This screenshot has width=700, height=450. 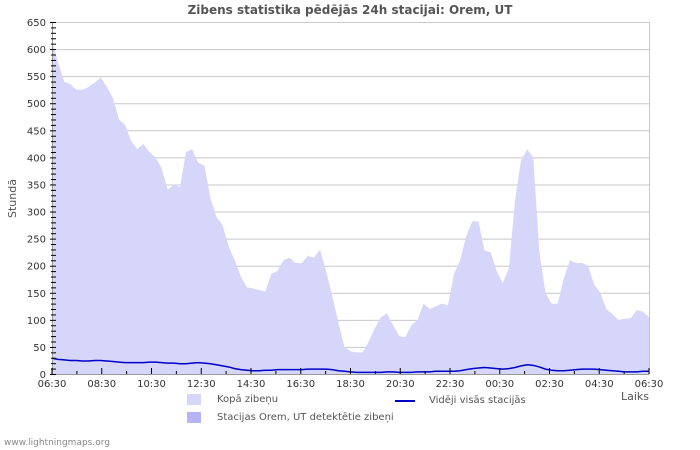 What do you see at coordinates (201, 384) in the screenshot?
I see `svg-text: 12:30` at bounding box center [201, 384].